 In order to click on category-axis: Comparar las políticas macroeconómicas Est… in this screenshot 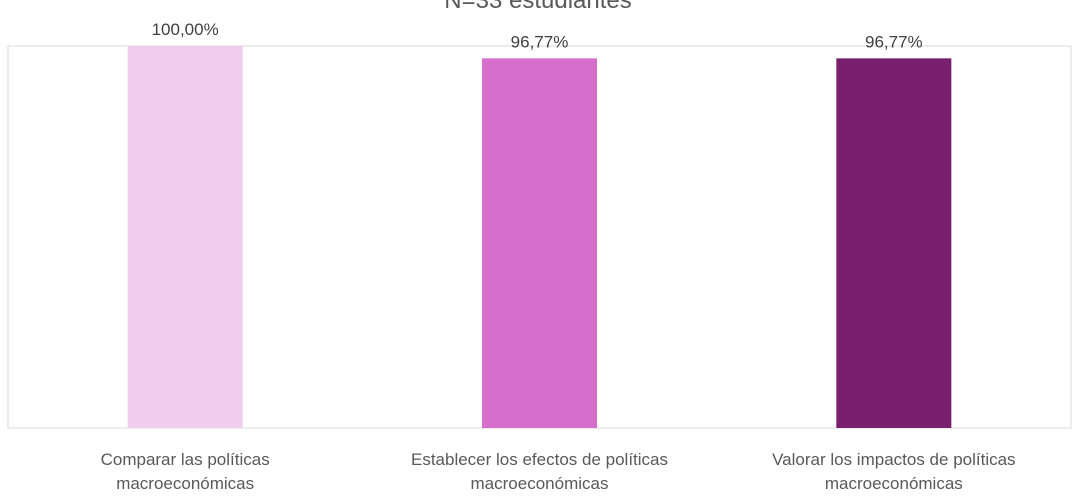, I will do `click(558, 471)`.